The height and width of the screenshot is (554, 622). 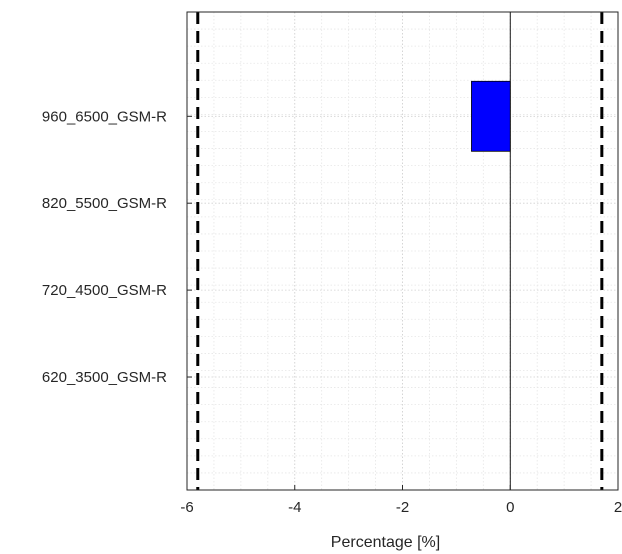 What do you see at coordinates (402, 507) in the screenshot?
I see `x-tick-label: -2` at bounding box center [402, 507].